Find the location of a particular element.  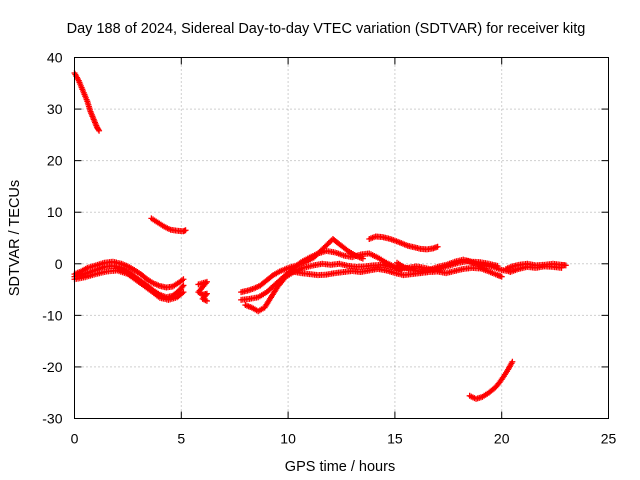

y-tick-label: 40 is located at coordinates (55, 58).